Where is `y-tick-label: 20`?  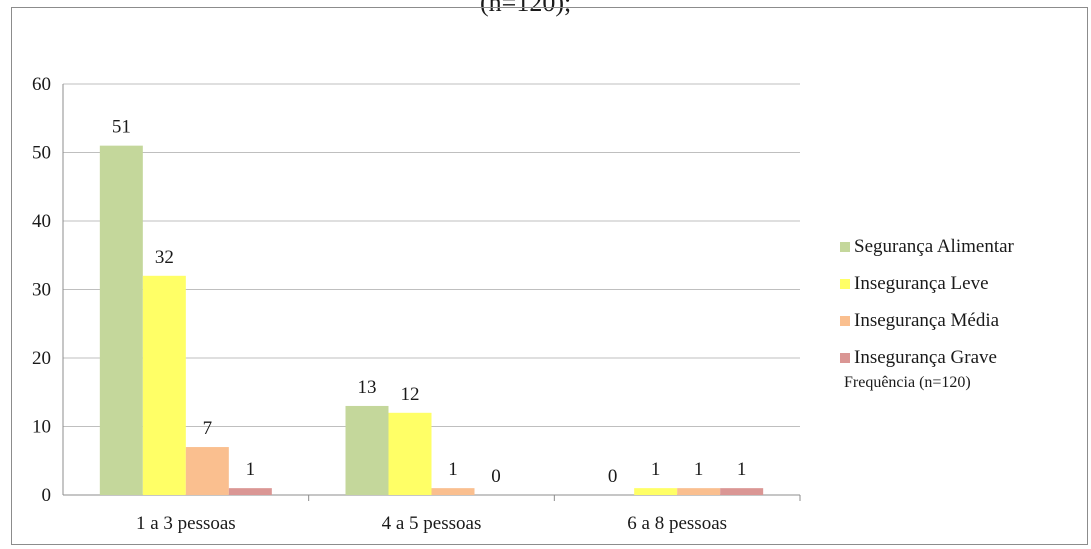
y-tick-label: 20 is located at coordinates (41, 358).